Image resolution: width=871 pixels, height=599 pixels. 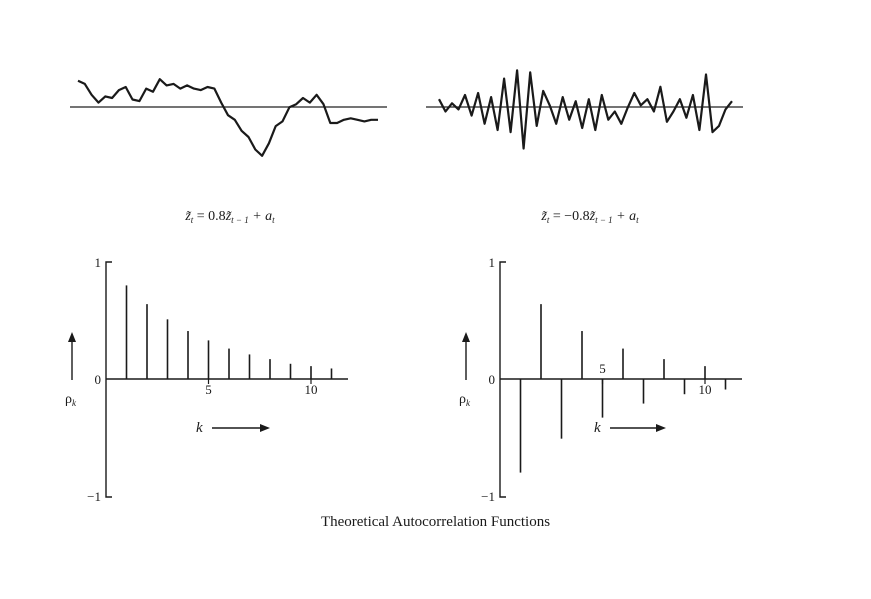 What do you see at coordinates (71, 400) in the screenshot?
I see `acf-left-ylabel: ρk` at bounding box center [71, 400].